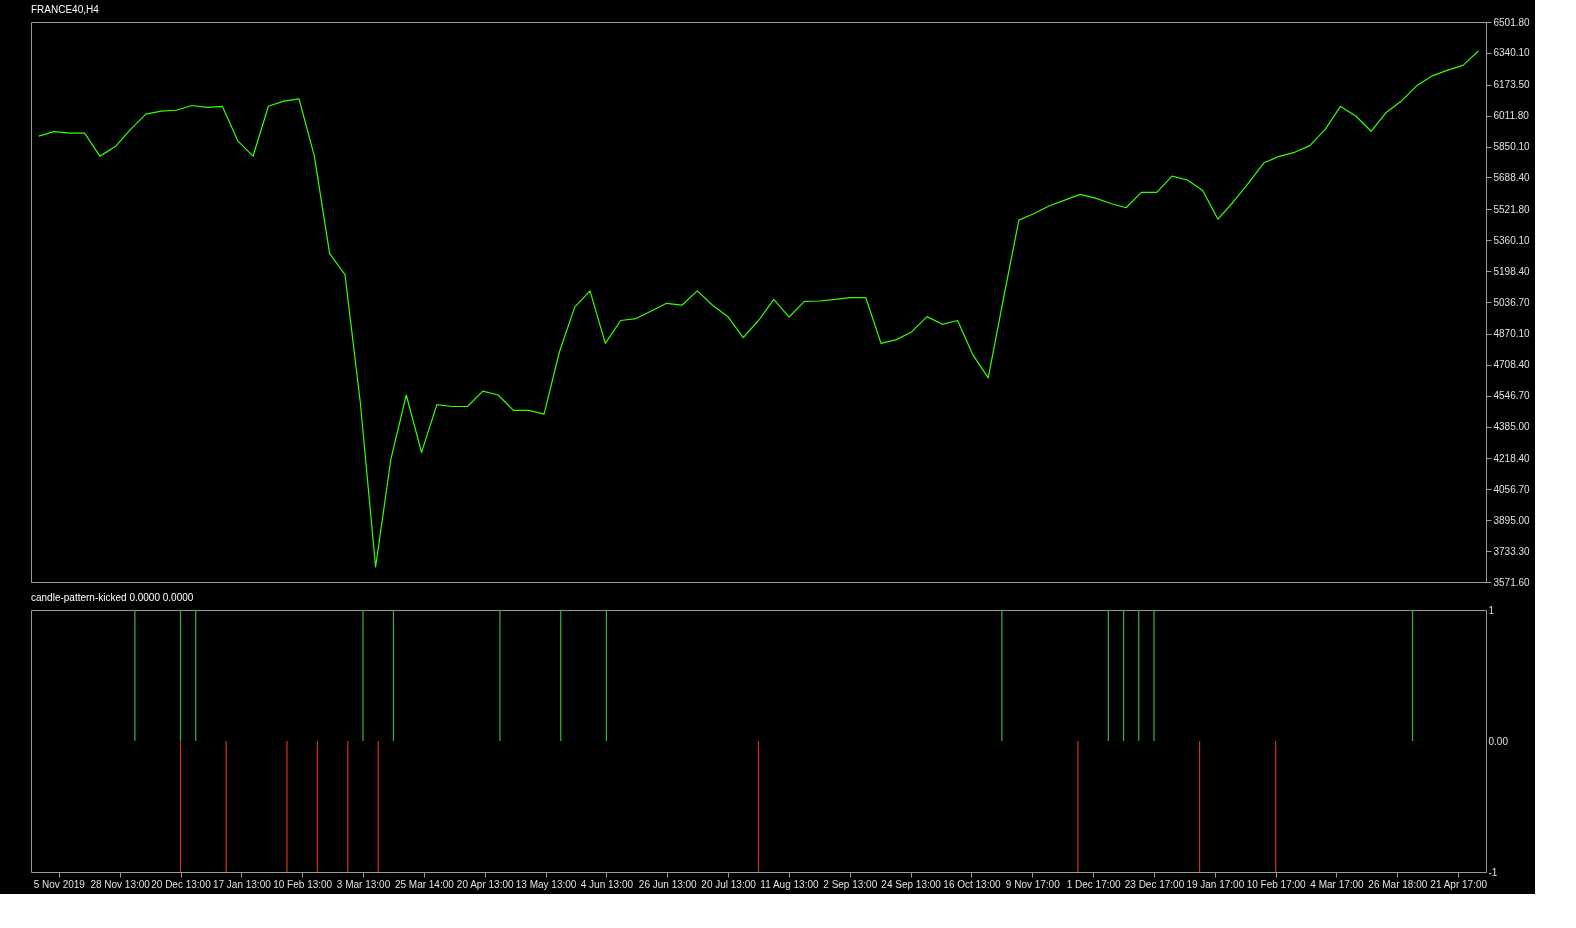  Describe the element at coordinates (363, 884) in the screenshot. I see `x-tick-label: 3 Mar 13:00` at that location.